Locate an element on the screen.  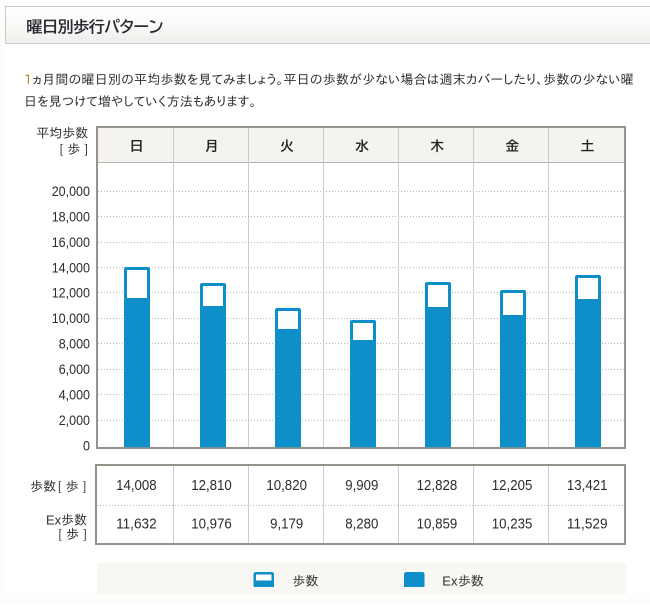
svg-text: 0 is located at coordinates (86, 445).